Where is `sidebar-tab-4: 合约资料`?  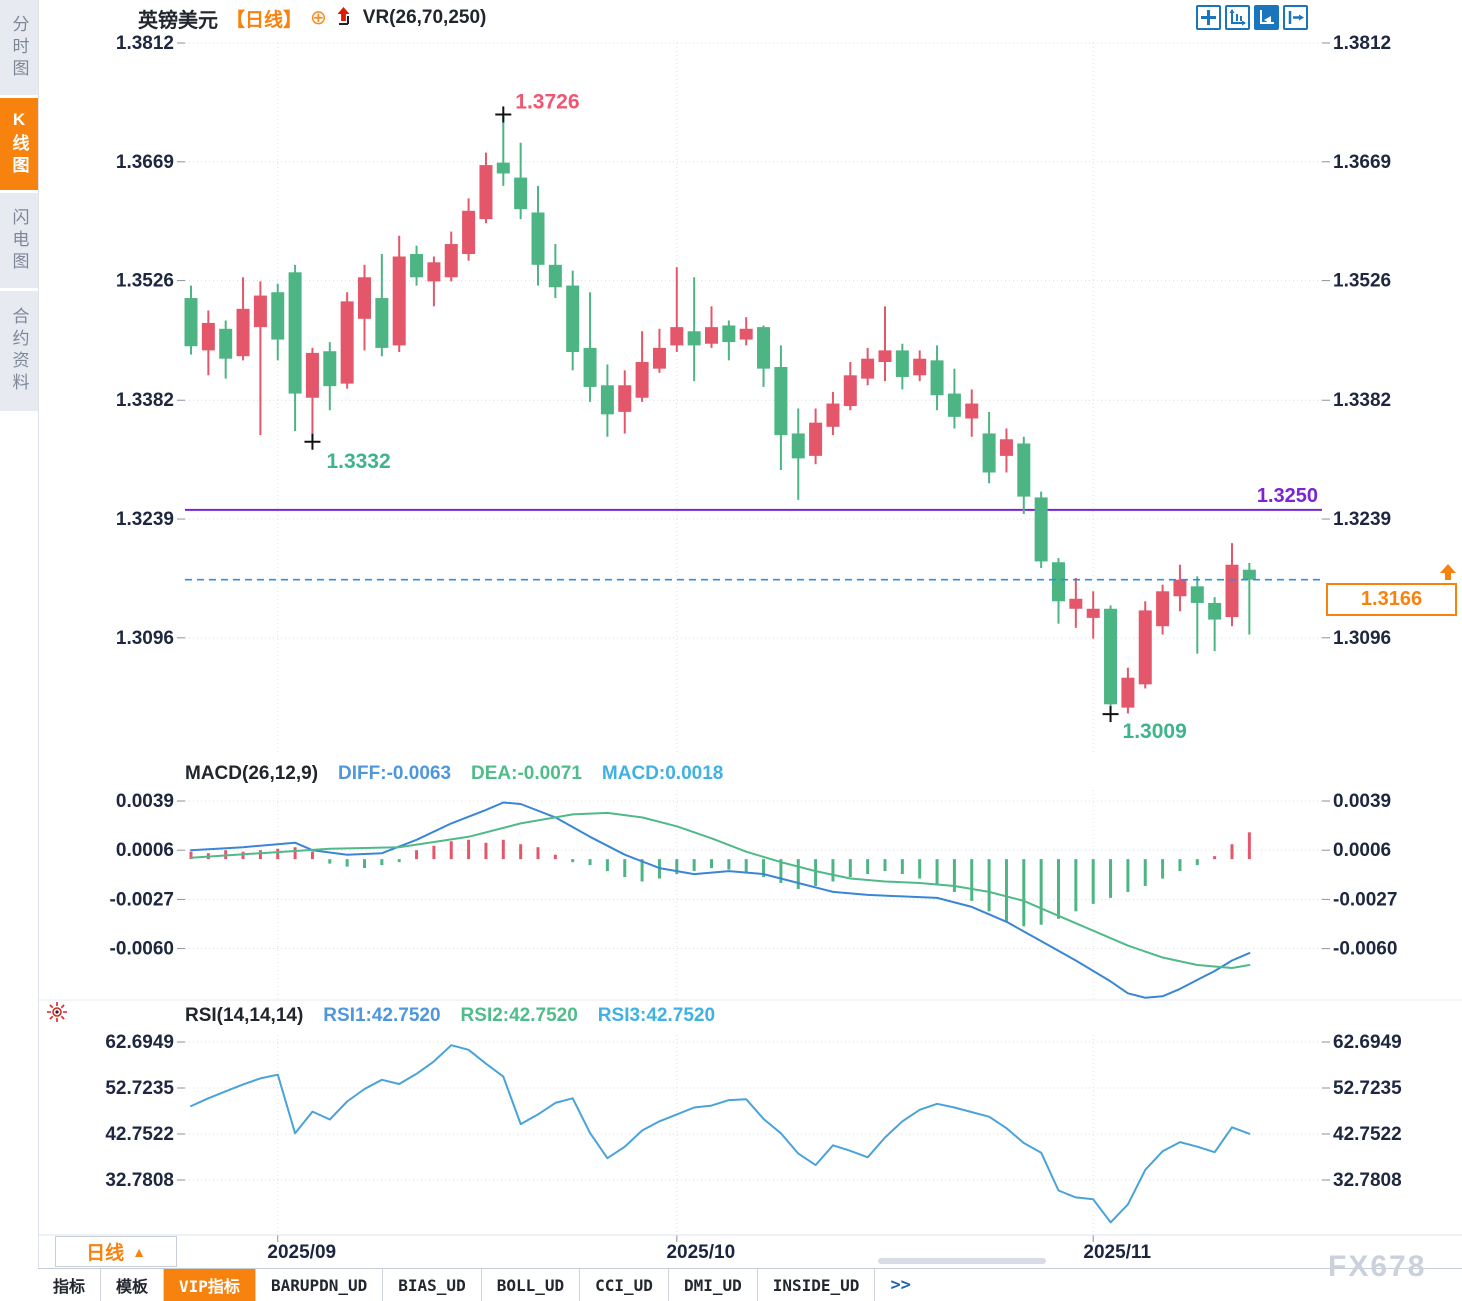
sidebar-tab-4: 合约资料 is located at coordinates (19, 351).